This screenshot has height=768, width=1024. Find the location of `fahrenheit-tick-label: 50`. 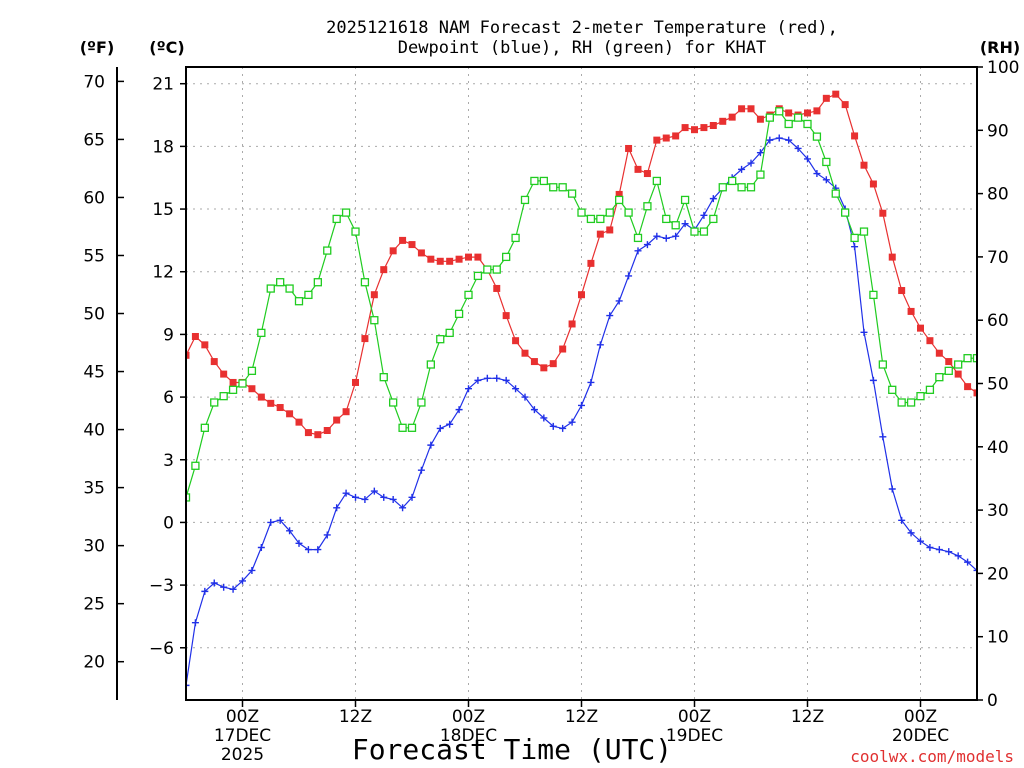

fahrenheit-tick-label: 50 is located at coordinates (94, 315).